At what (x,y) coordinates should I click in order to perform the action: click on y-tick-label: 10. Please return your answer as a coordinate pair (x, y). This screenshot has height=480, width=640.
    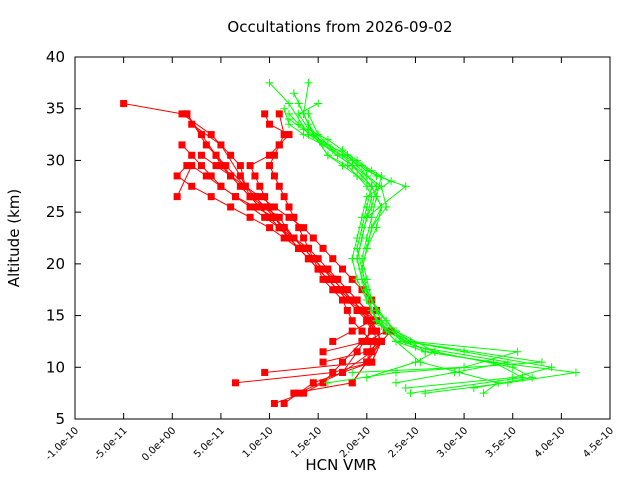
    Looking at the image, I should click on (55, 367).